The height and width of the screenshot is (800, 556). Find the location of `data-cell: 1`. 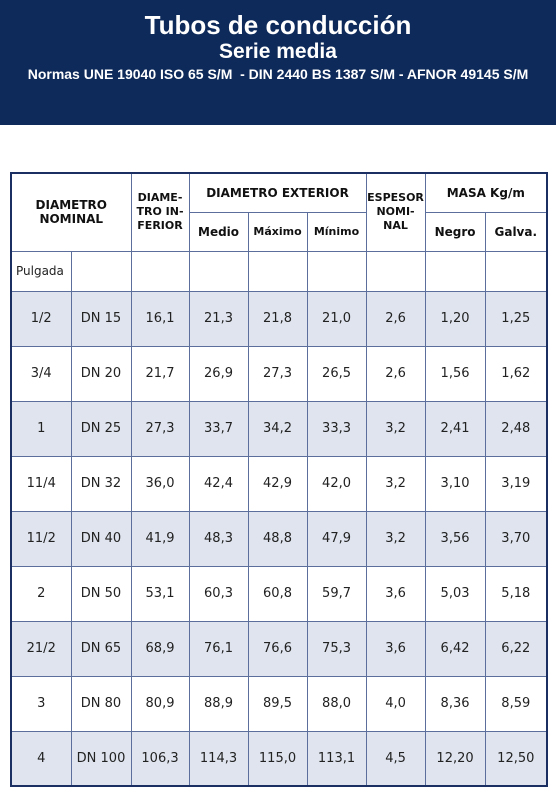

data-cell: 1 is located at coordinates (41, 428).